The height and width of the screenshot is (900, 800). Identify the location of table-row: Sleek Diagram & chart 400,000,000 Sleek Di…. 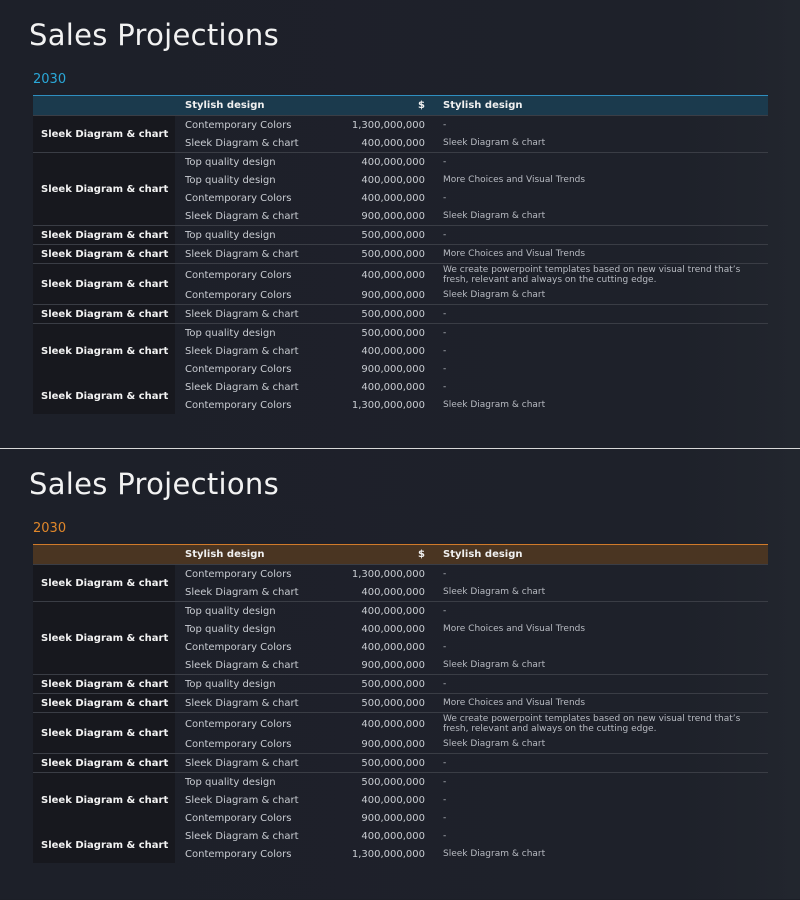
(471, 143).